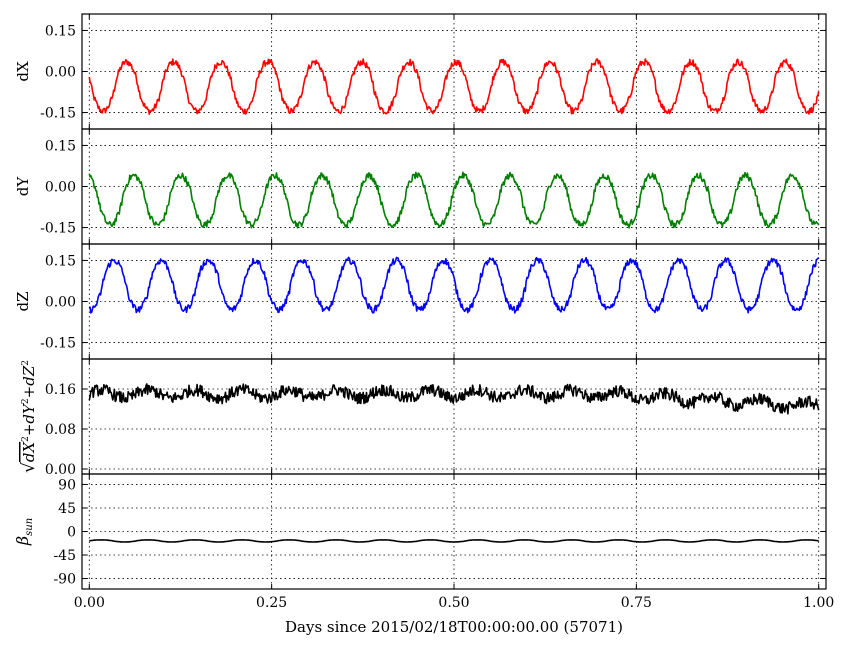  What do you see at coordinates (24, 532) in the screenshot?
I see `panel-beta-y-label: βsun` at bounding box center [24, 532].